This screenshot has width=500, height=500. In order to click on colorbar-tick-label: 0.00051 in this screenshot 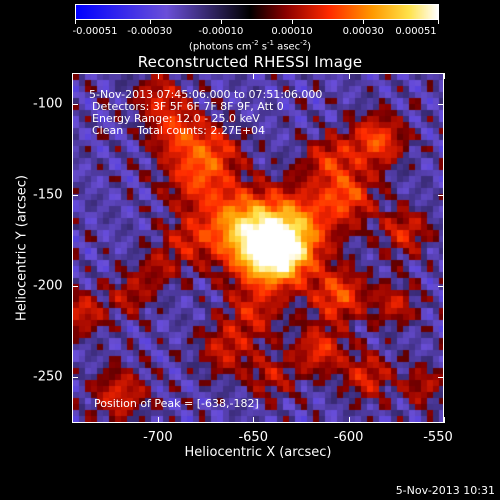, I will do `click(416, 31)`.